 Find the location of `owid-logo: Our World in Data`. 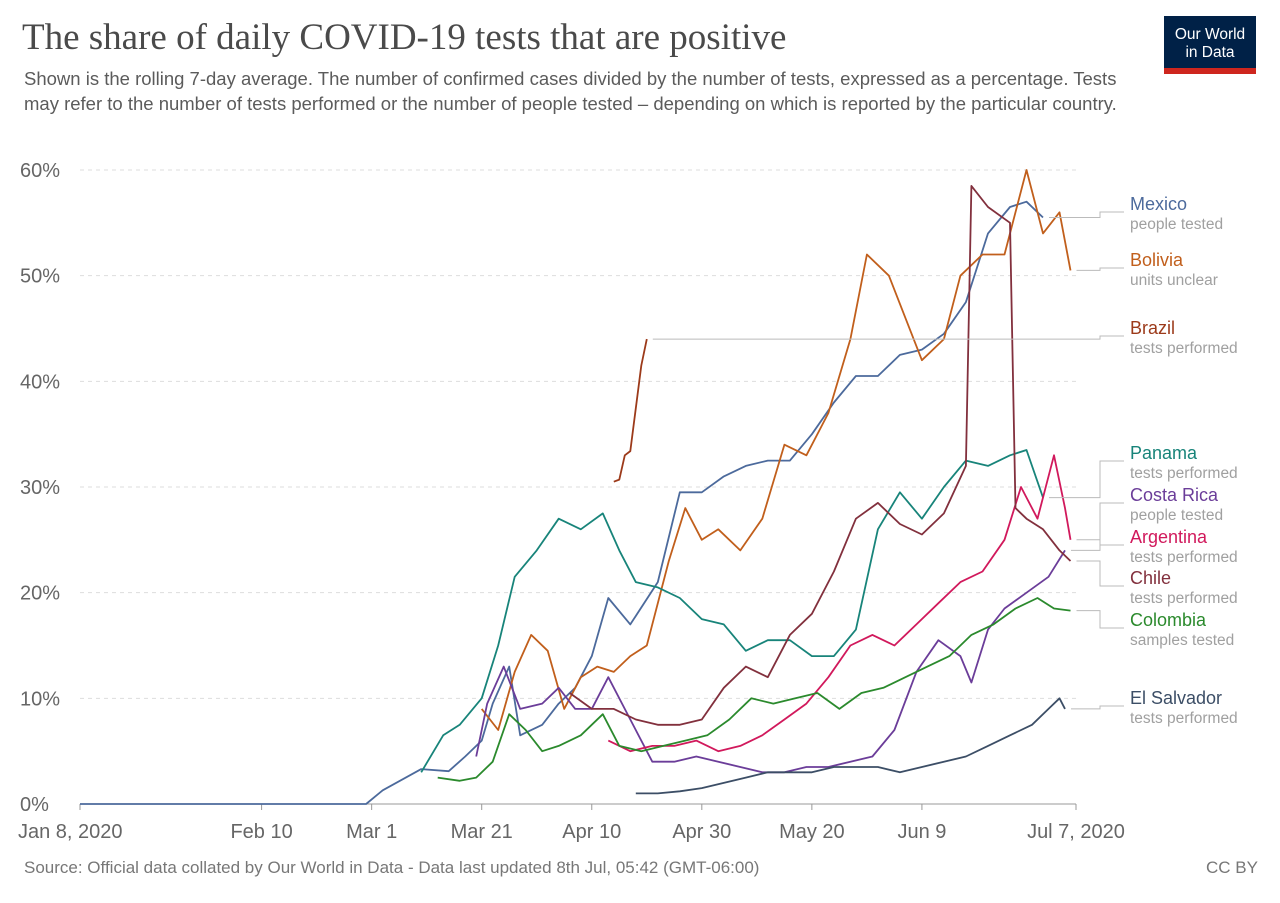

owid-logo: Our World in Data is located at coordinates (1210, 45).